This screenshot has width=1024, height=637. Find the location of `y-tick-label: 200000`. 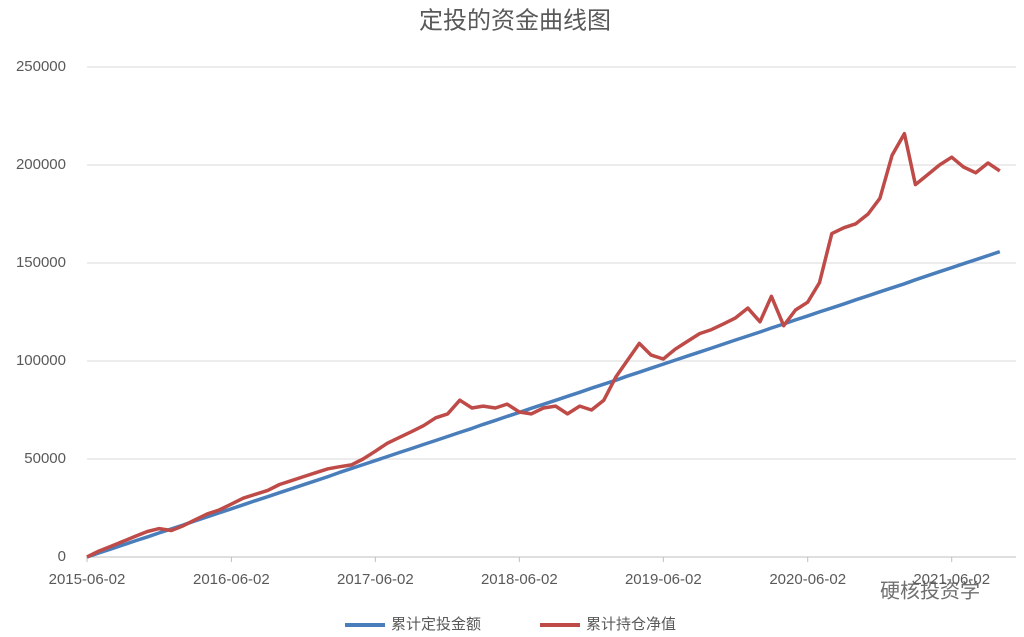

y-tick-label: 200000 is located at coordinates (41, 164).